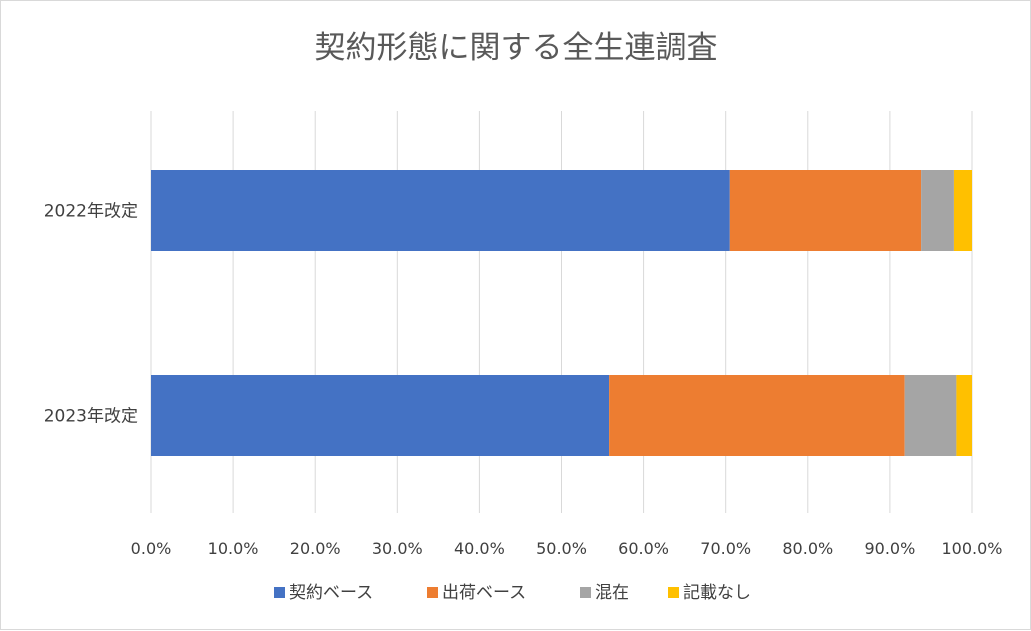 This screenshot has width=1031, height=631. I want to click on legend: 契約ベース 出荷ベース 混在 記載なし, so click(512, 593).